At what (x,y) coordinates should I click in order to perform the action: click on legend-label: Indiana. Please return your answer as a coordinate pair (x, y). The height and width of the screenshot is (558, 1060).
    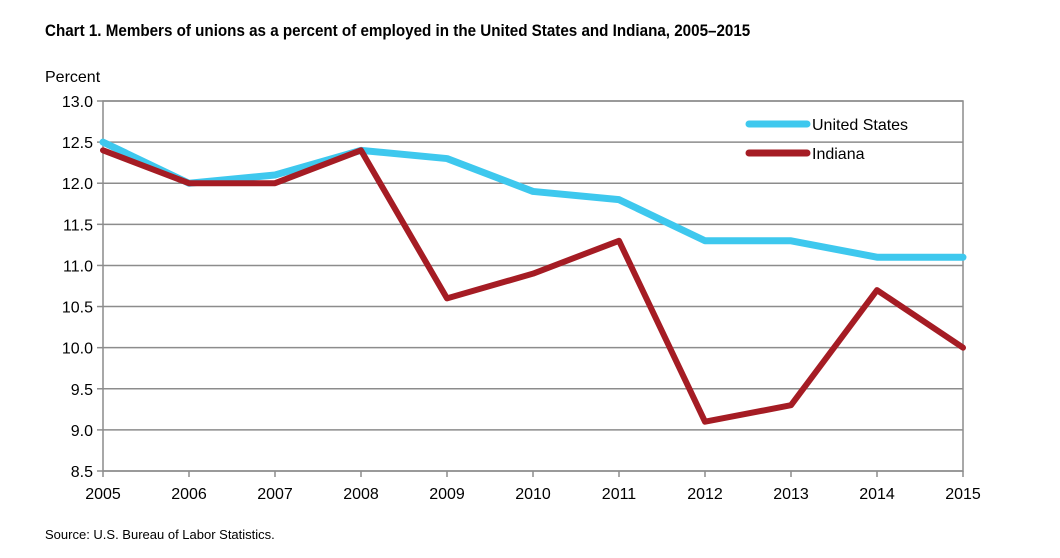
    Looking at the image, I should click on (838, 154).